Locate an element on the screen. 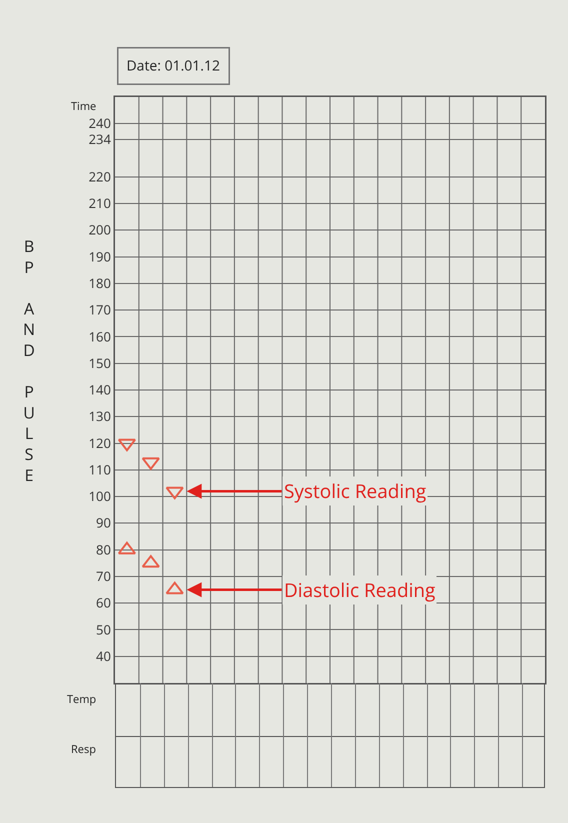 The width and height of the screenshot is (568, 823). text: BP AND PULSE is located at coordinates (29, 360).